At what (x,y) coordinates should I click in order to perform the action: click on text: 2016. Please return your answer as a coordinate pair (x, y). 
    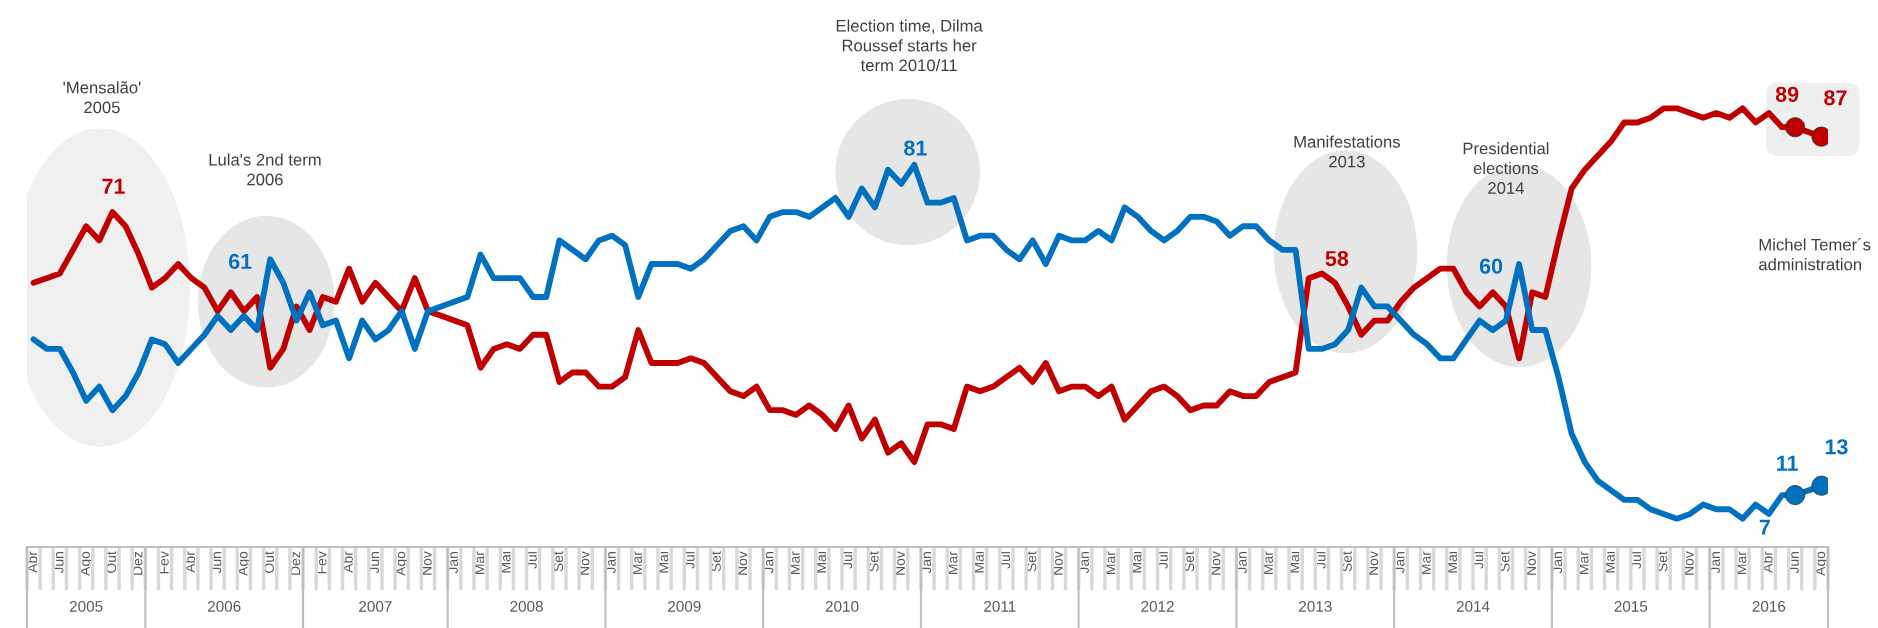
    Looking at the image, I should click on (1769, 606).